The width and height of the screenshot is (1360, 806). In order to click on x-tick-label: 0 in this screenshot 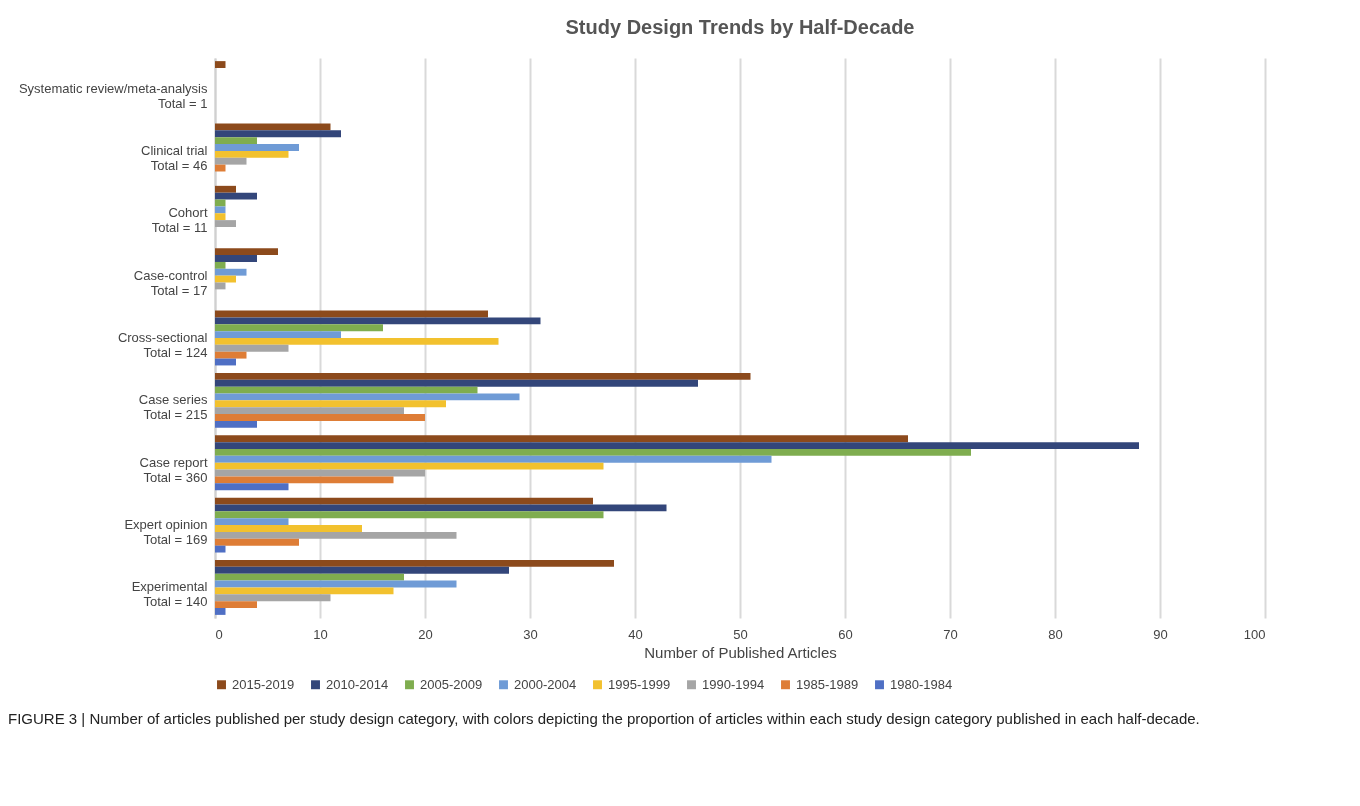, I will do `click(219, 634)`.